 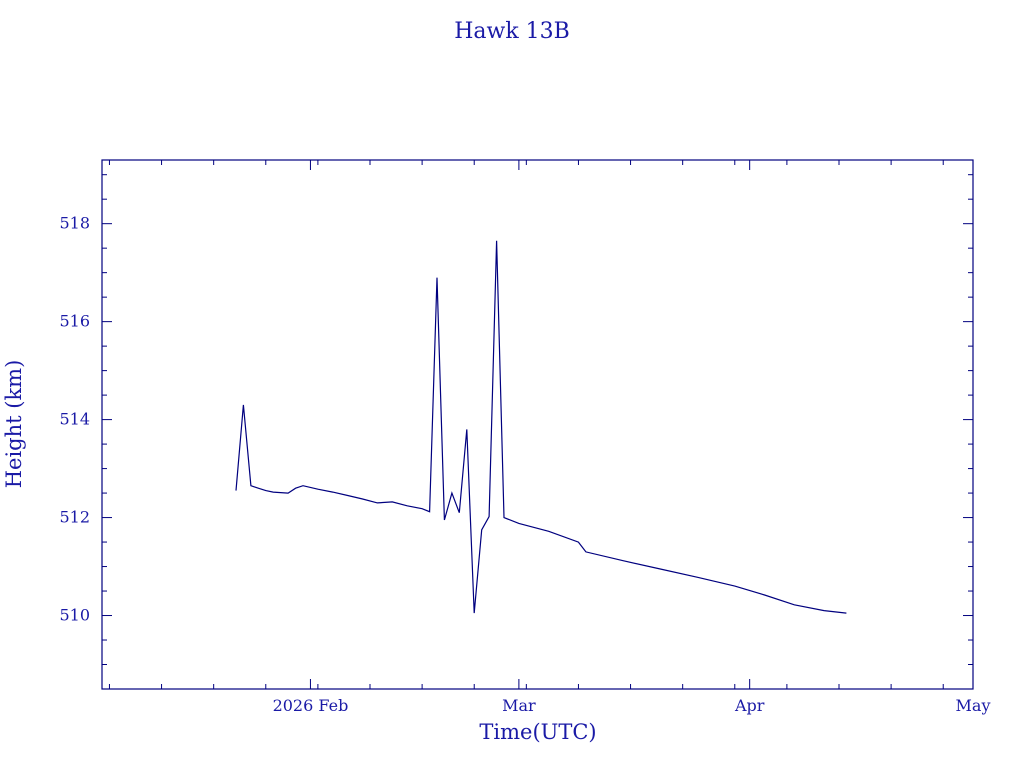 I want to click on y-tick-label: 510, so click(x=74, y=615).